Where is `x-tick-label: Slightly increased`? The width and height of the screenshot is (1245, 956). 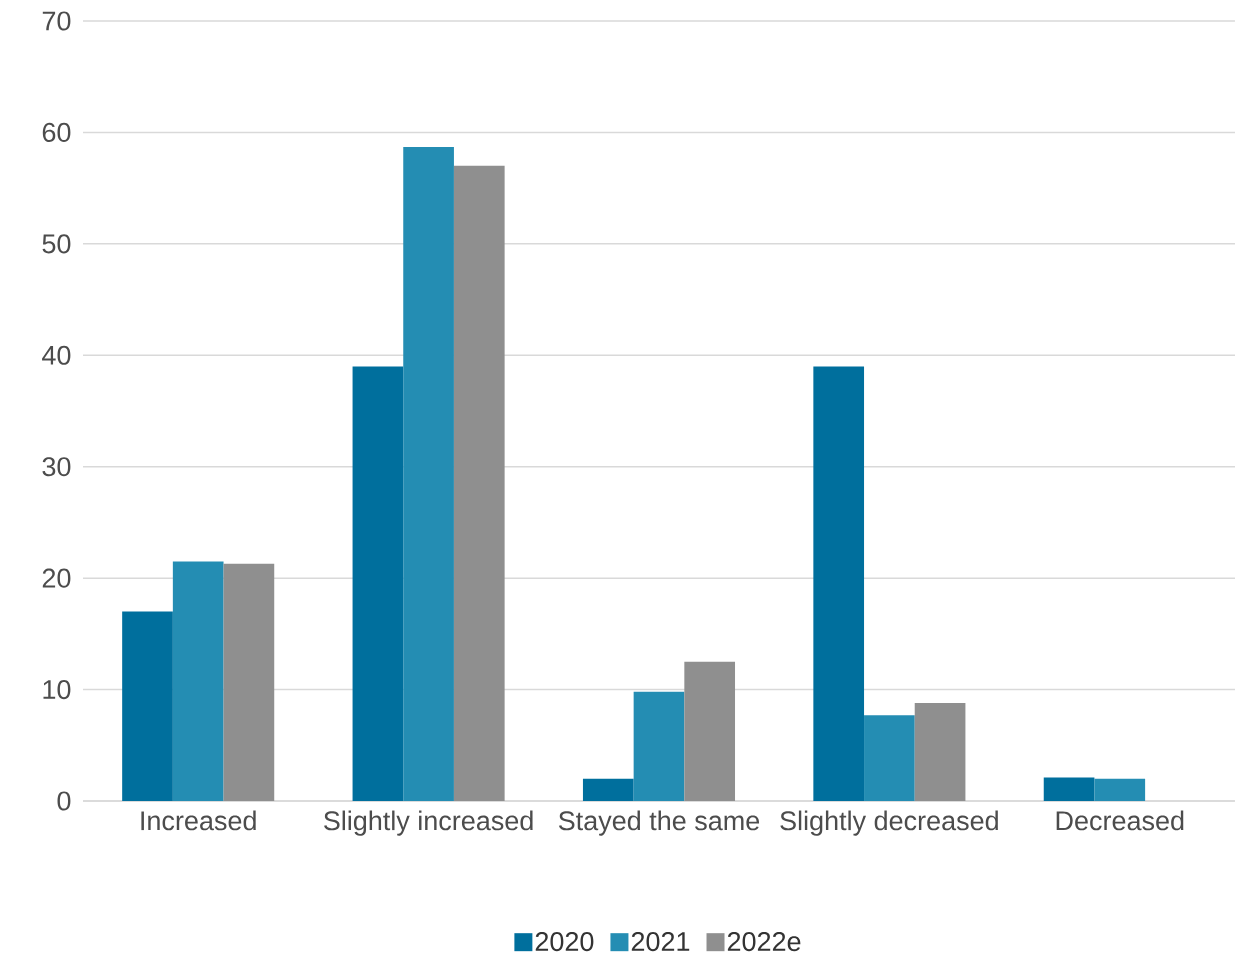 x-tick-label: Slightly increased is located at coordinates (428, 823).